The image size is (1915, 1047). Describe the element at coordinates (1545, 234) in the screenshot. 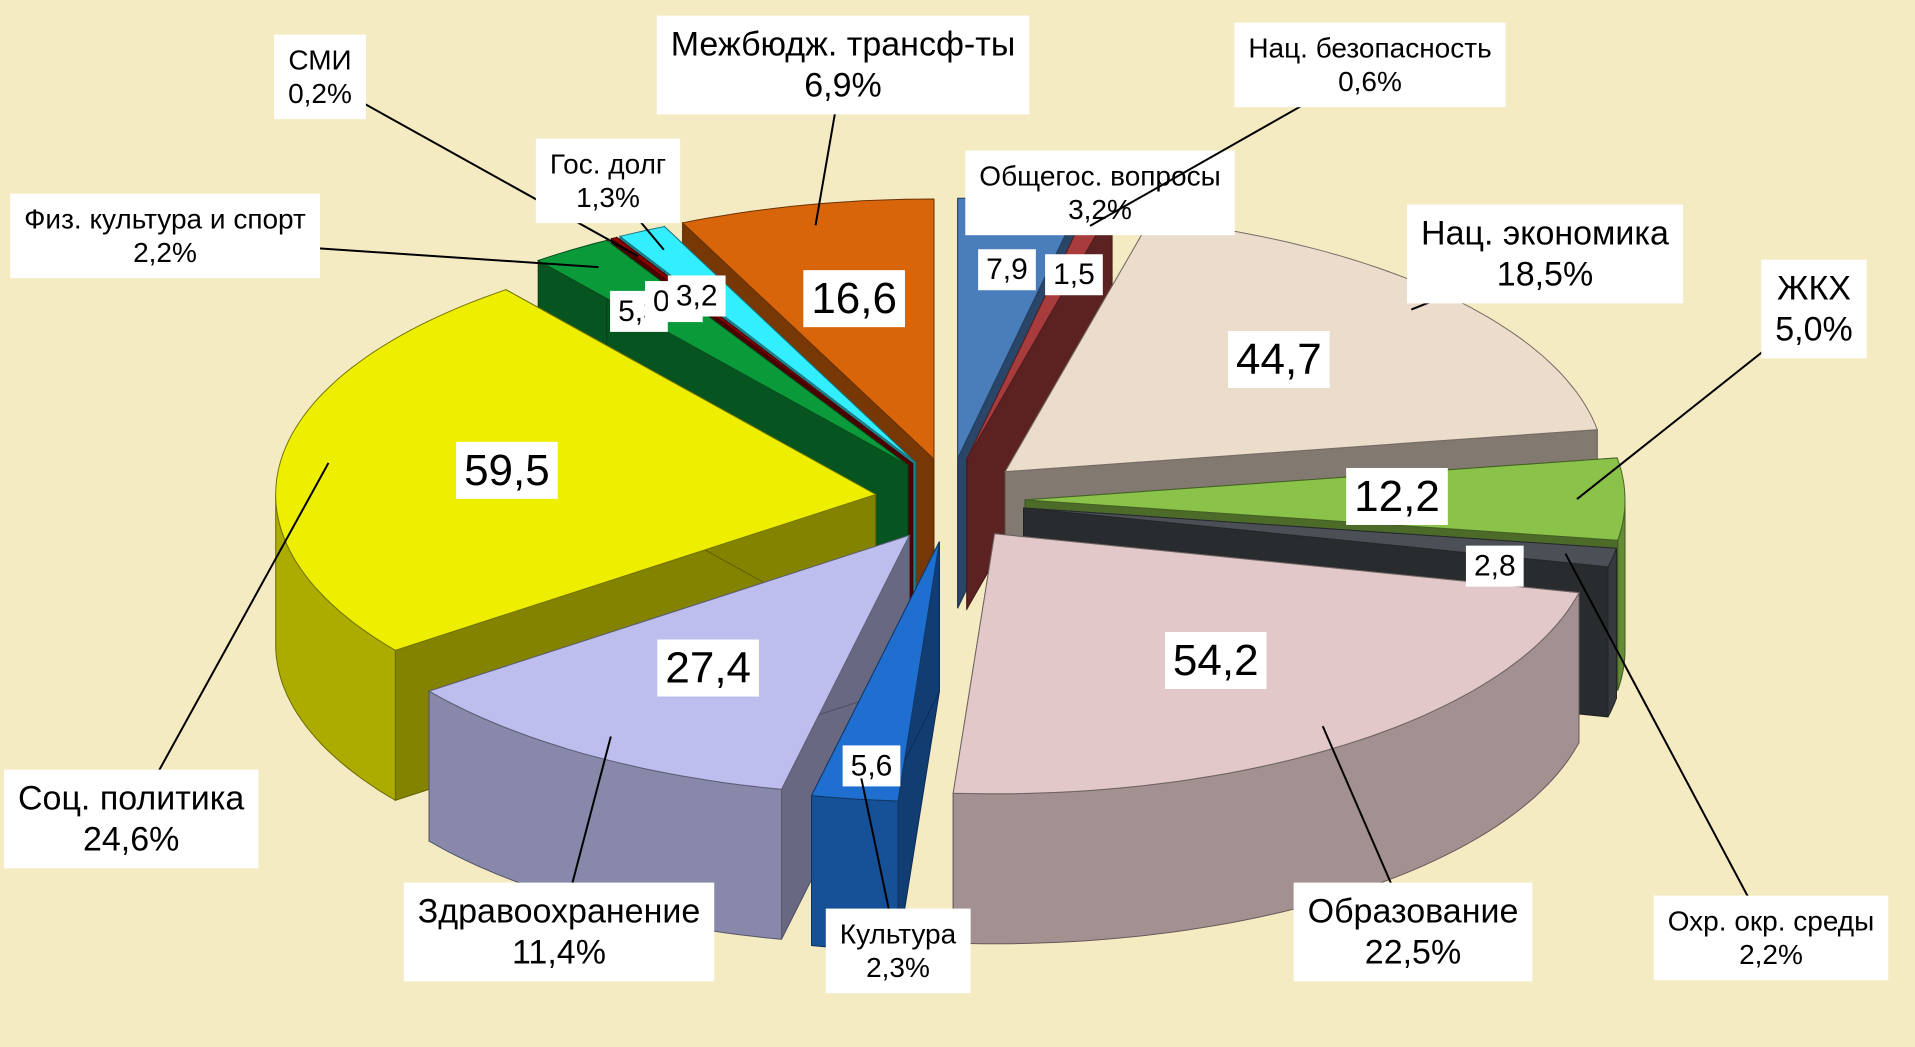

I see `category-label: Нац. экономика` at that location.